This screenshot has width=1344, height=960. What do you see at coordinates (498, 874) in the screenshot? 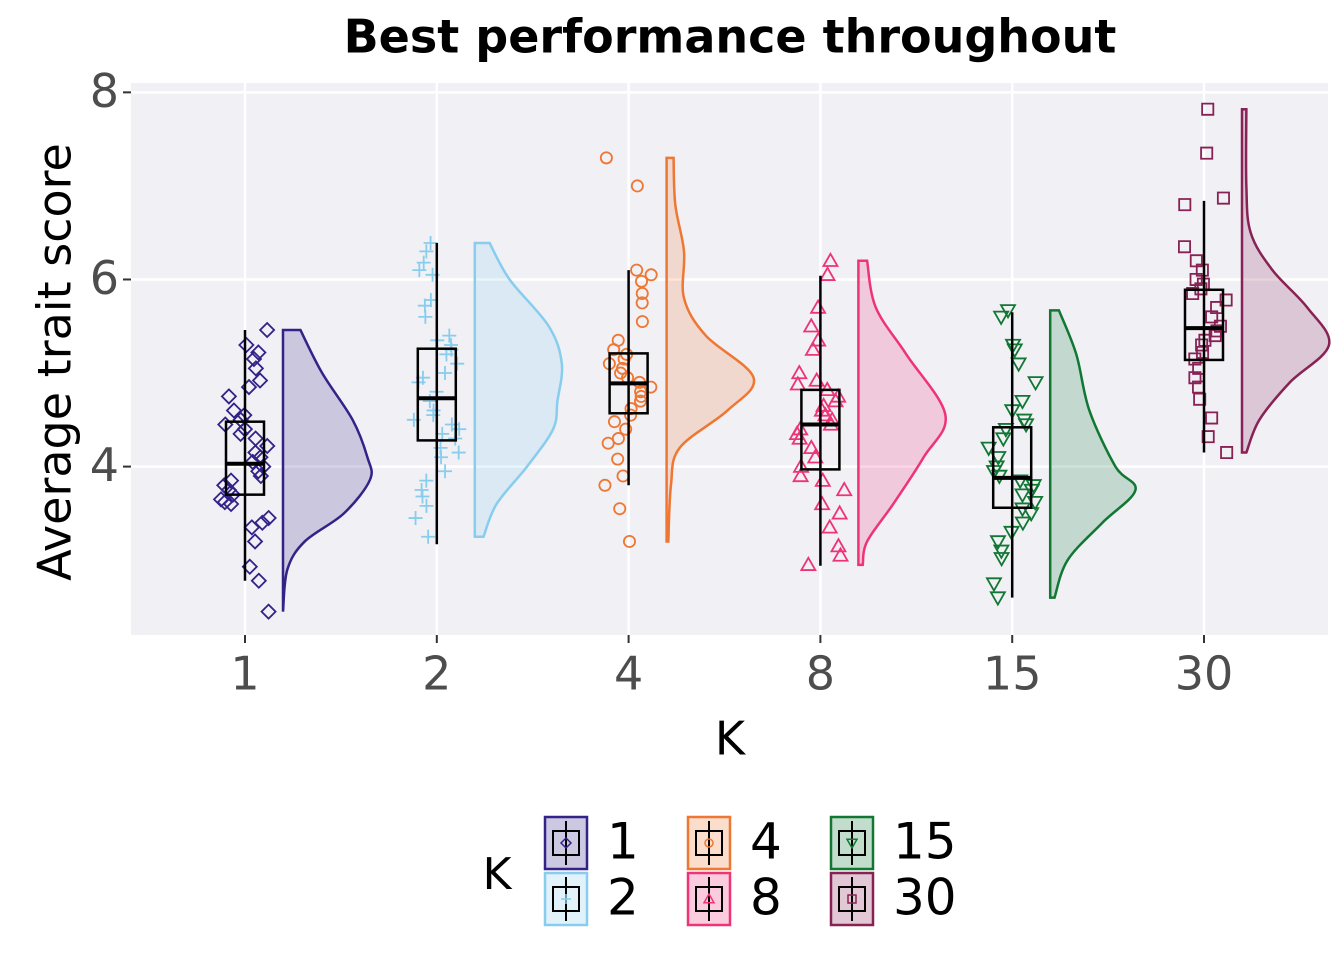
I see `legend-title: K` at bounding box center [498, 874].